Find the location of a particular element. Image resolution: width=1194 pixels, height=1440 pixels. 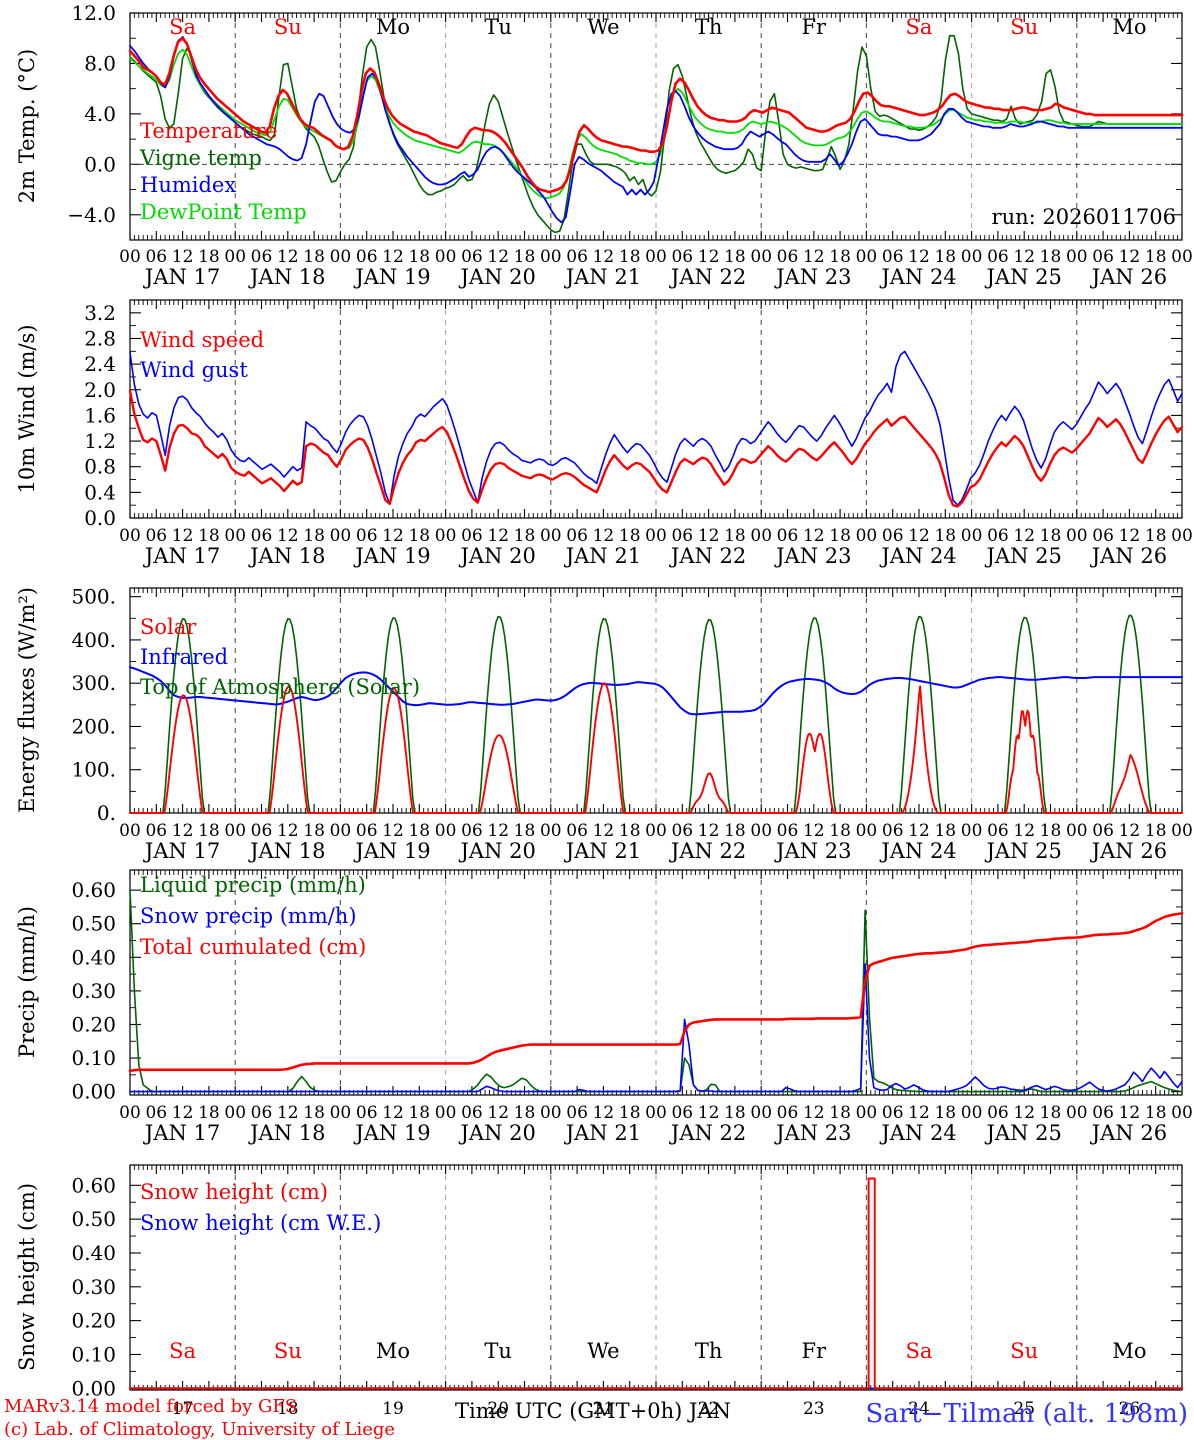

day-name-label: Mo is located at coordinates (1129, 1351).